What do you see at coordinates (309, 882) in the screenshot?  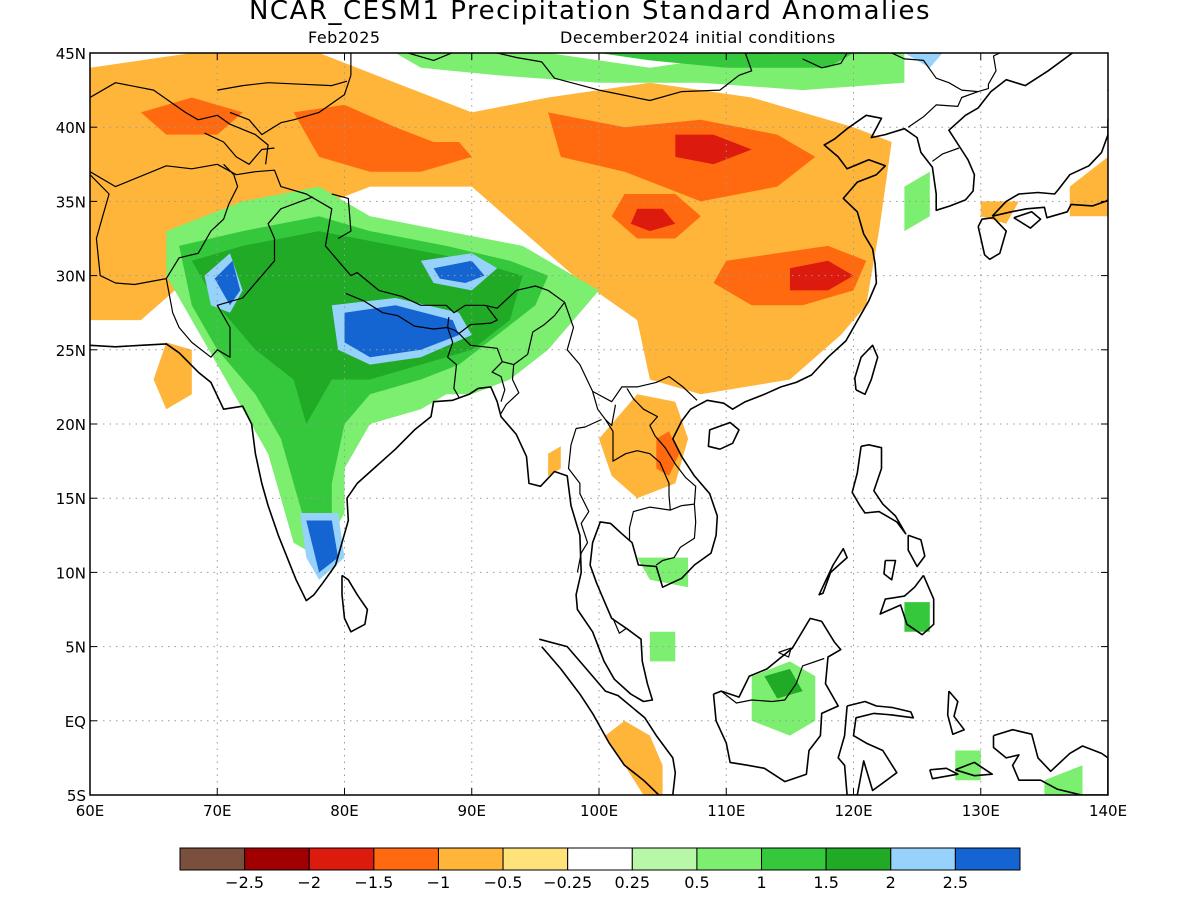 I see `colorbar-label: −2` at bounding box center [309, 882].